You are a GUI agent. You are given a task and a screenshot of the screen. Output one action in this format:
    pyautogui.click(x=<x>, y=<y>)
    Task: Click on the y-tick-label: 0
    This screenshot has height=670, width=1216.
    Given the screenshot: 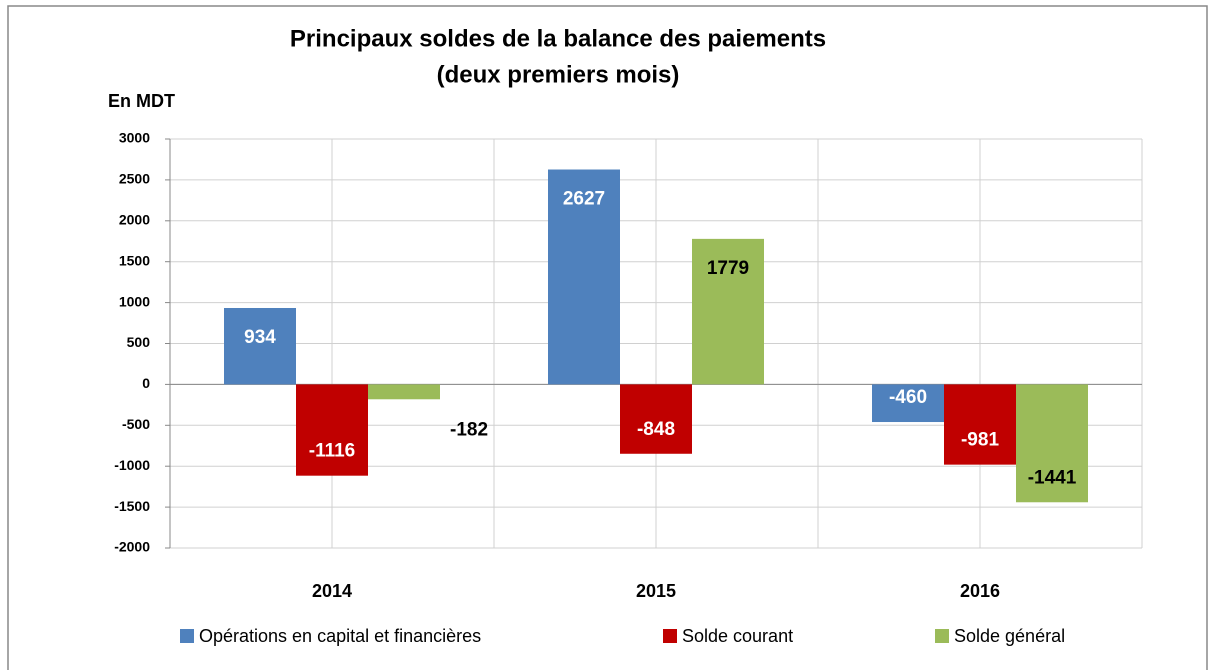 What is the action you would take?
    pyautogui.click(x=146, y=383)
    